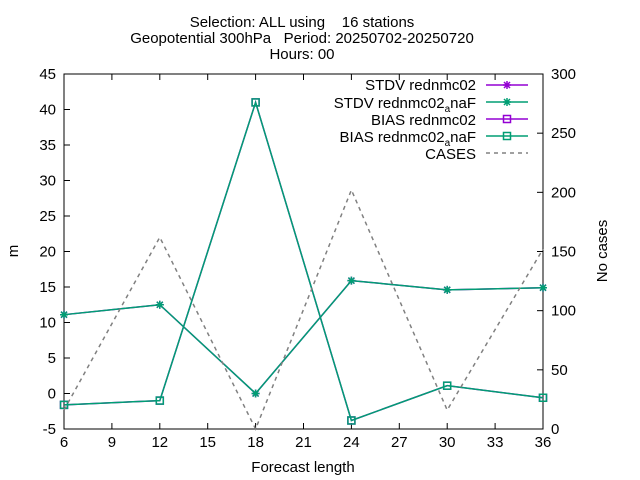 This screenshot has width=640, height=480. Describe the element at coordinates (420, 85) in the screenshot. I see `legend-label-stdv-rednmc02: STDV rednmc02` at that location.